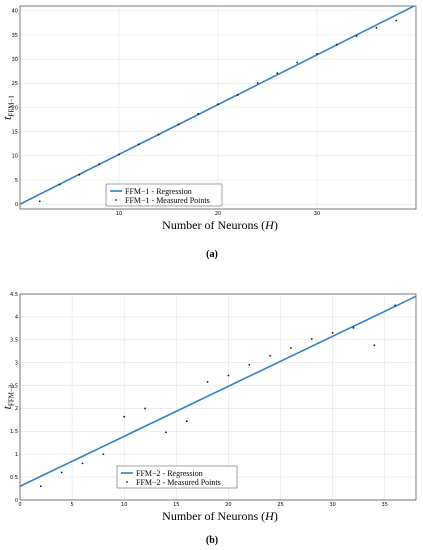 This screenshot has width=423, height=550. I want to click on legend-label: FFM−2 - Regression, so click(169, 473).